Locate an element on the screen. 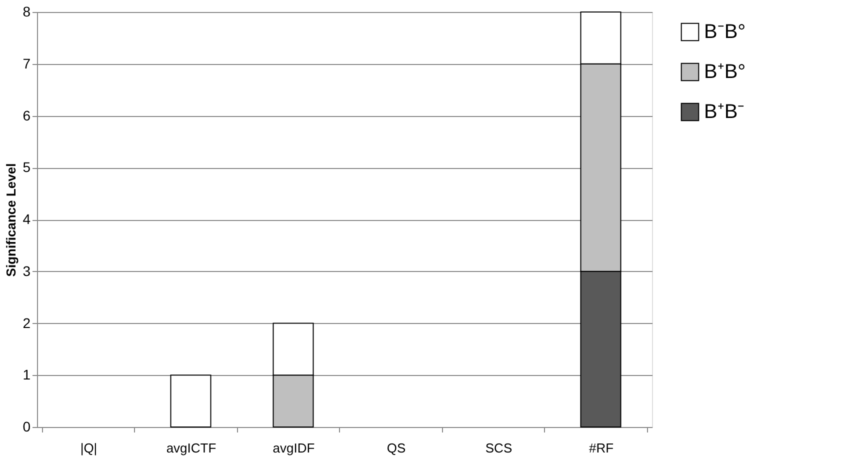  y-tick-label: 5 is located at coordinates (26, 167).